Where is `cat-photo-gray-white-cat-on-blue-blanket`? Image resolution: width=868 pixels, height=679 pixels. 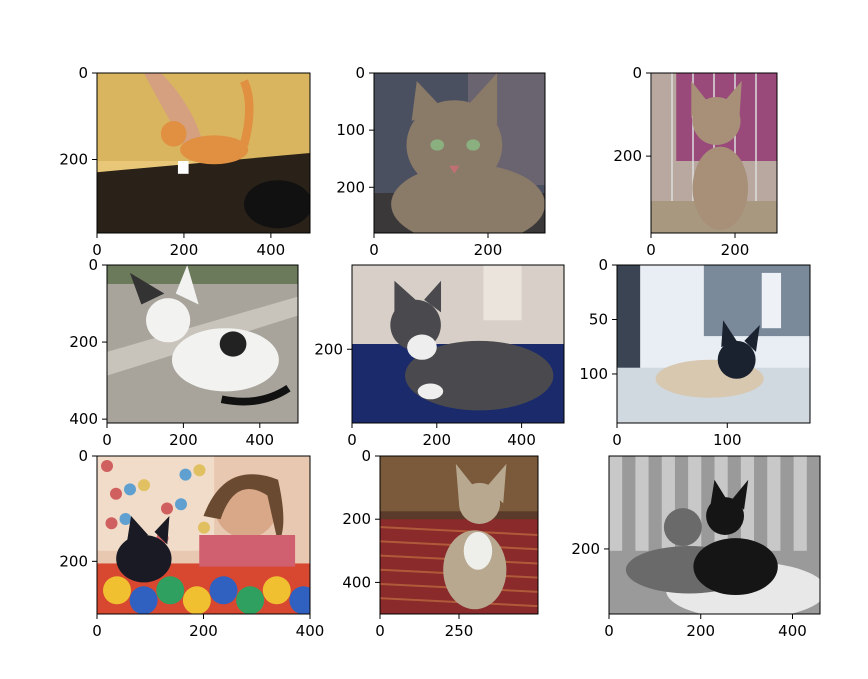
cat-photo-gray-white-cat-on-blue-blanket is located at coordinates (458, 344).